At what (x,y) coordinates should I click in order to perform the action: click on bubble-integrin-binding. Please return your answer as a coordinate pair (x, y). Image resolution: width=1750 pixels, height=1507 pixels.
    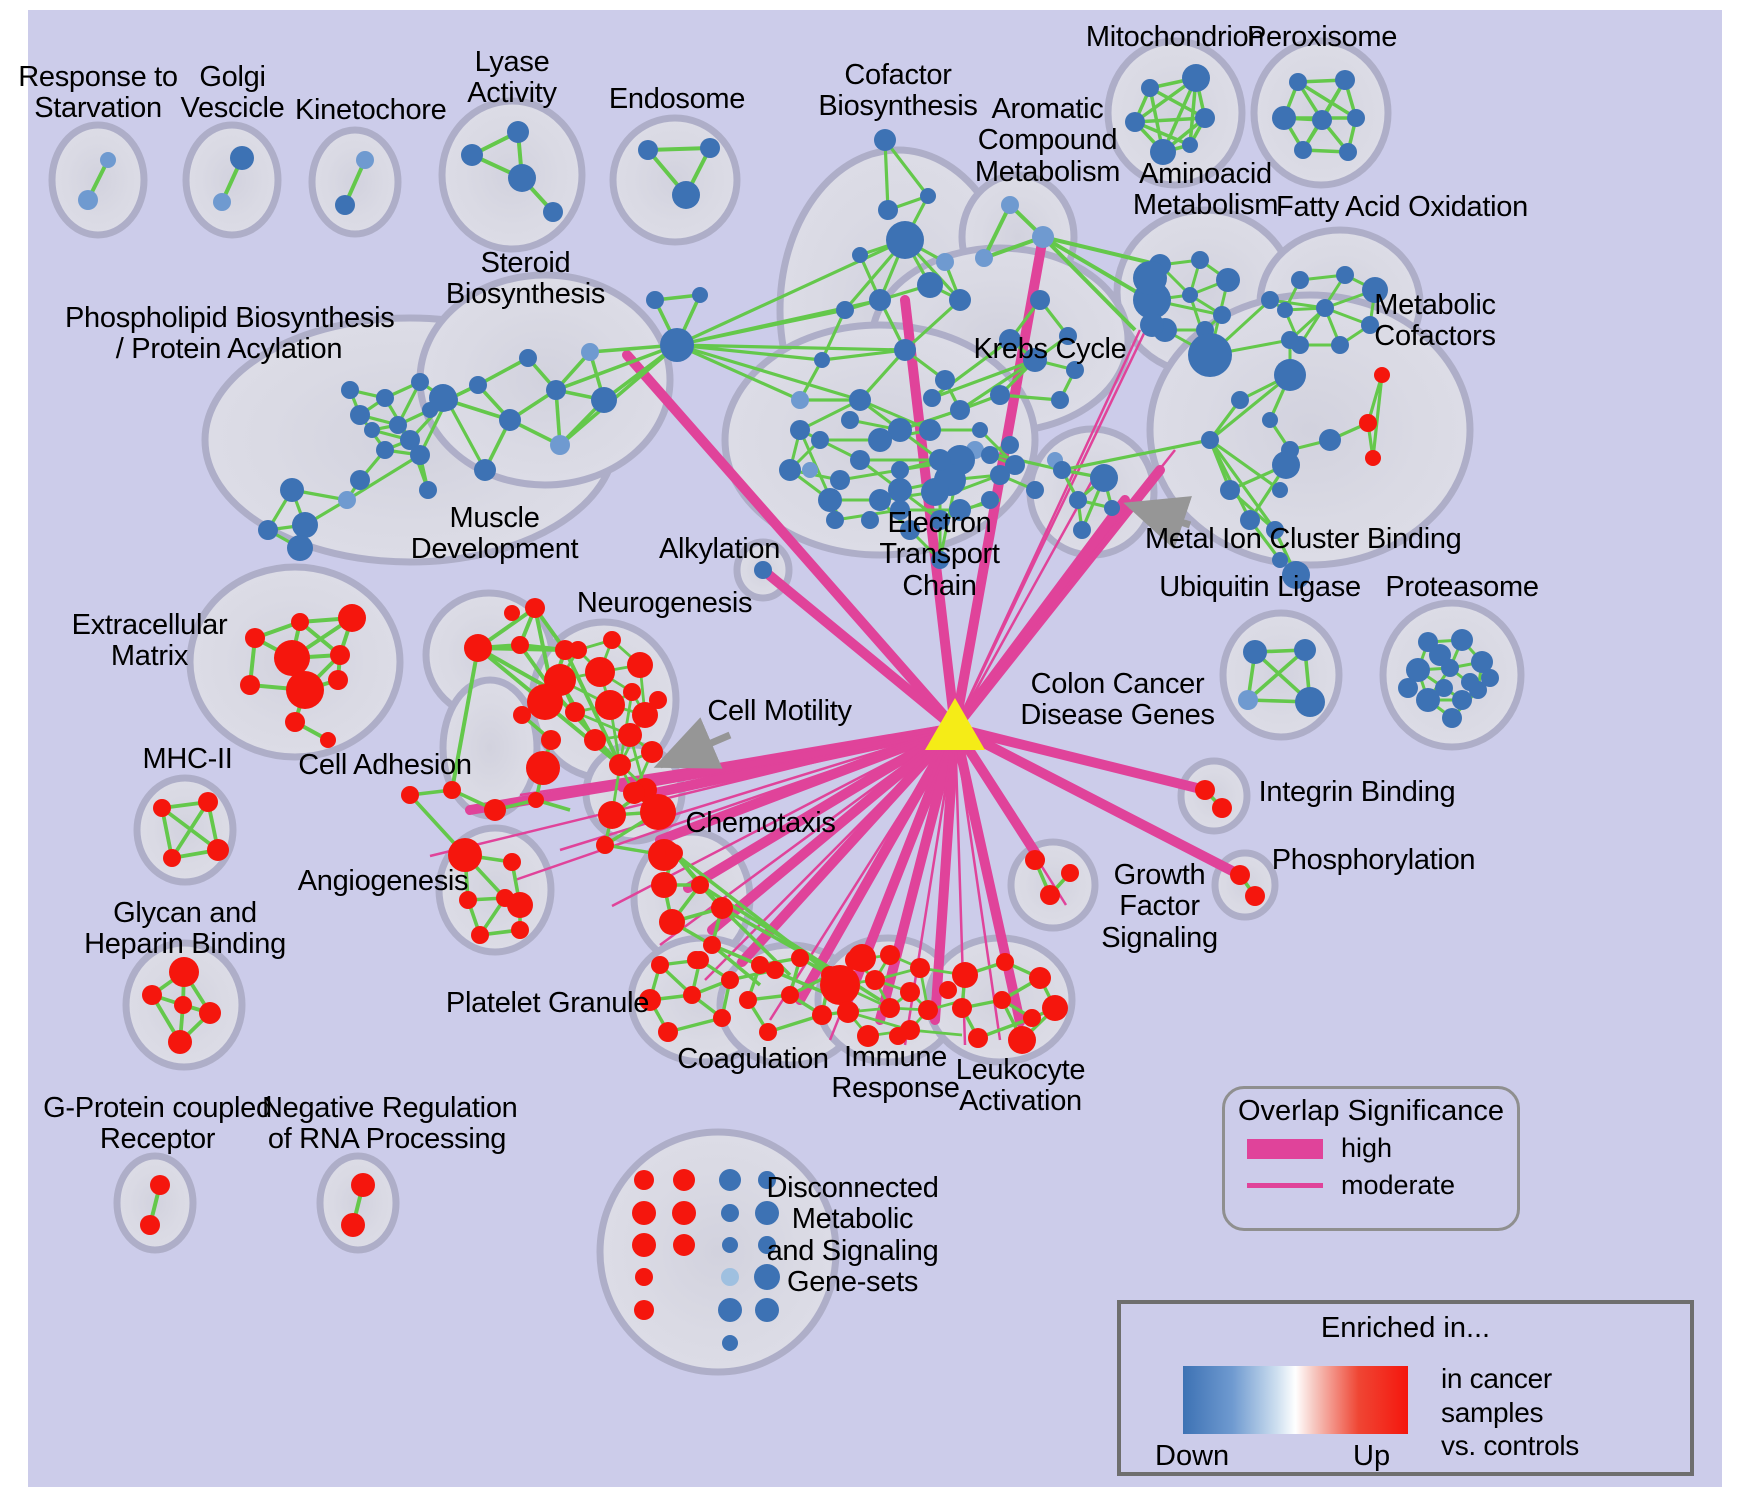
    Looking at the image, I should click on (1214, 796).